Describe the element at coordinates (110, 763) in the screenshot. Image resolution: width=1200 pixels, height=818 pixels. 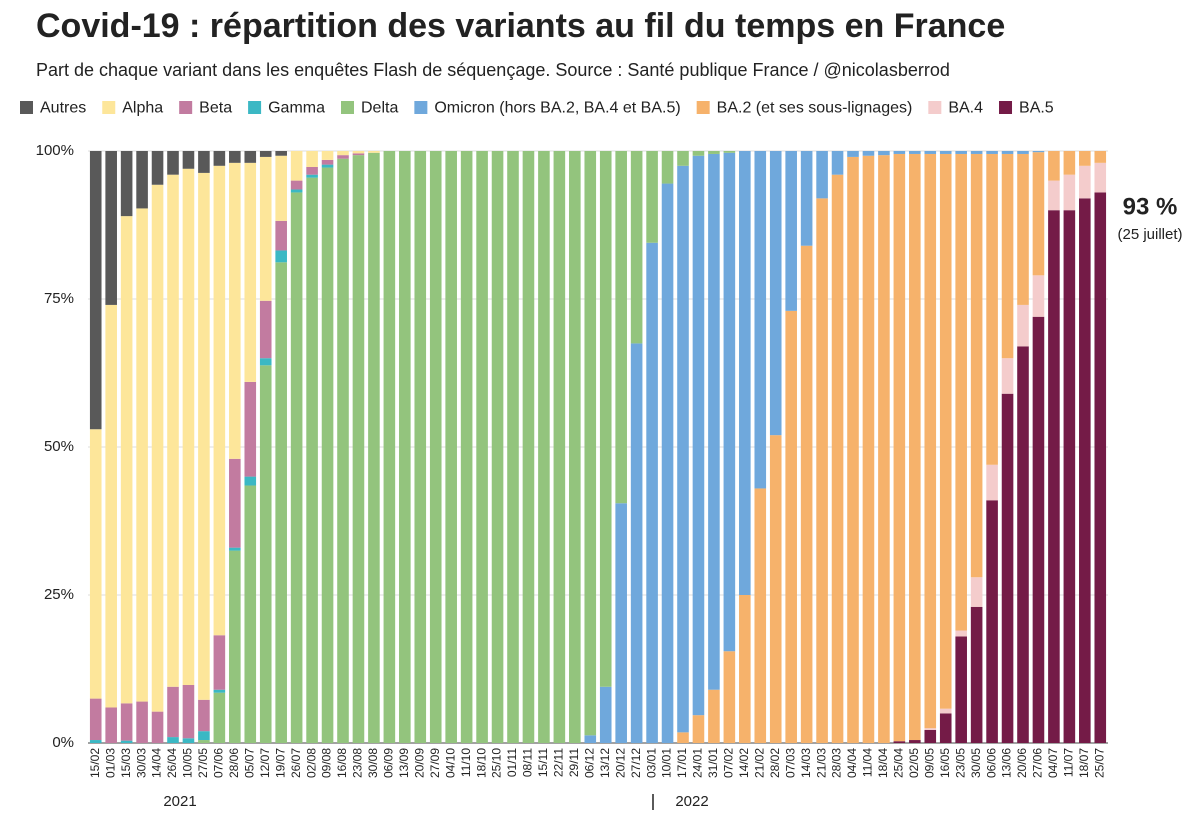
I see `x-tick-label: 01/03` at that location.